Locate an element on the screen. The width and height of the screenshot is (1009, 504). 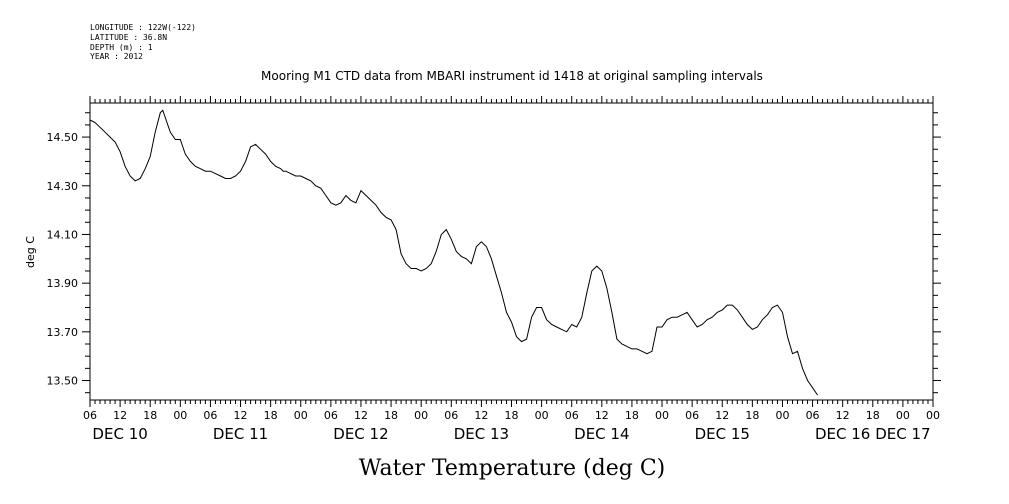
y-tick-label: 13.90 is located at coordinates (63, 283).